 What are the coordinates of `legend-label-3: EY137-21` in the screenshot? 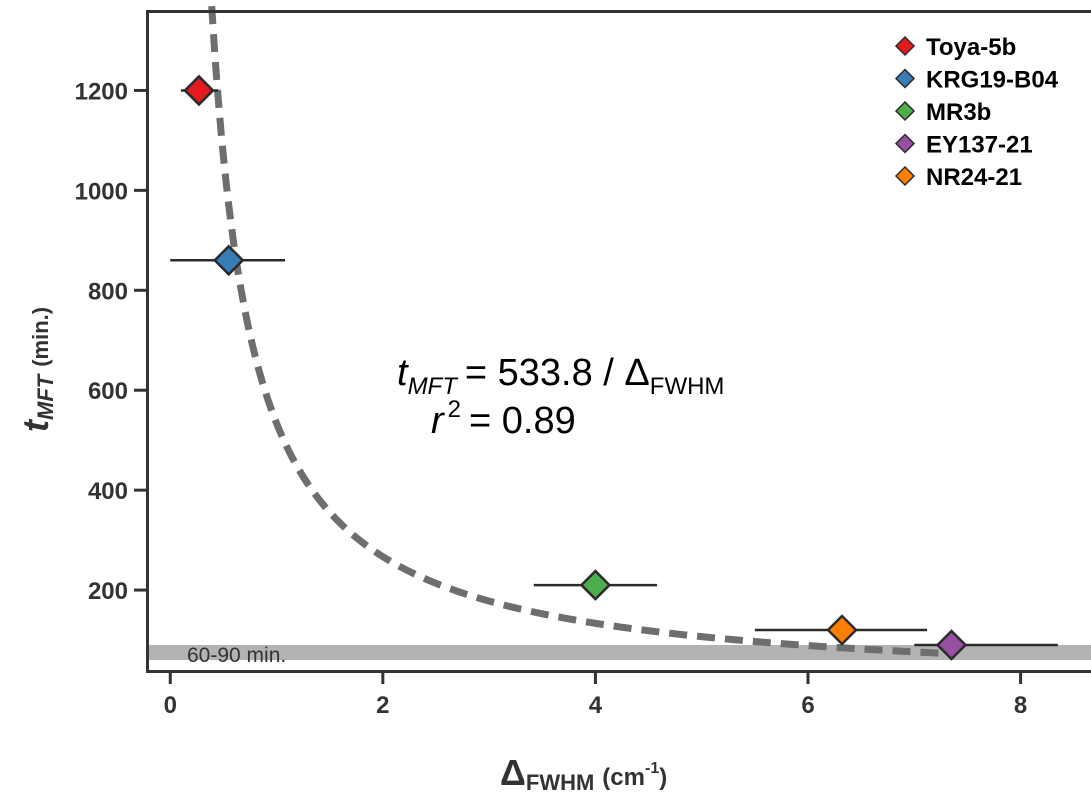 It's located at (979, 145).